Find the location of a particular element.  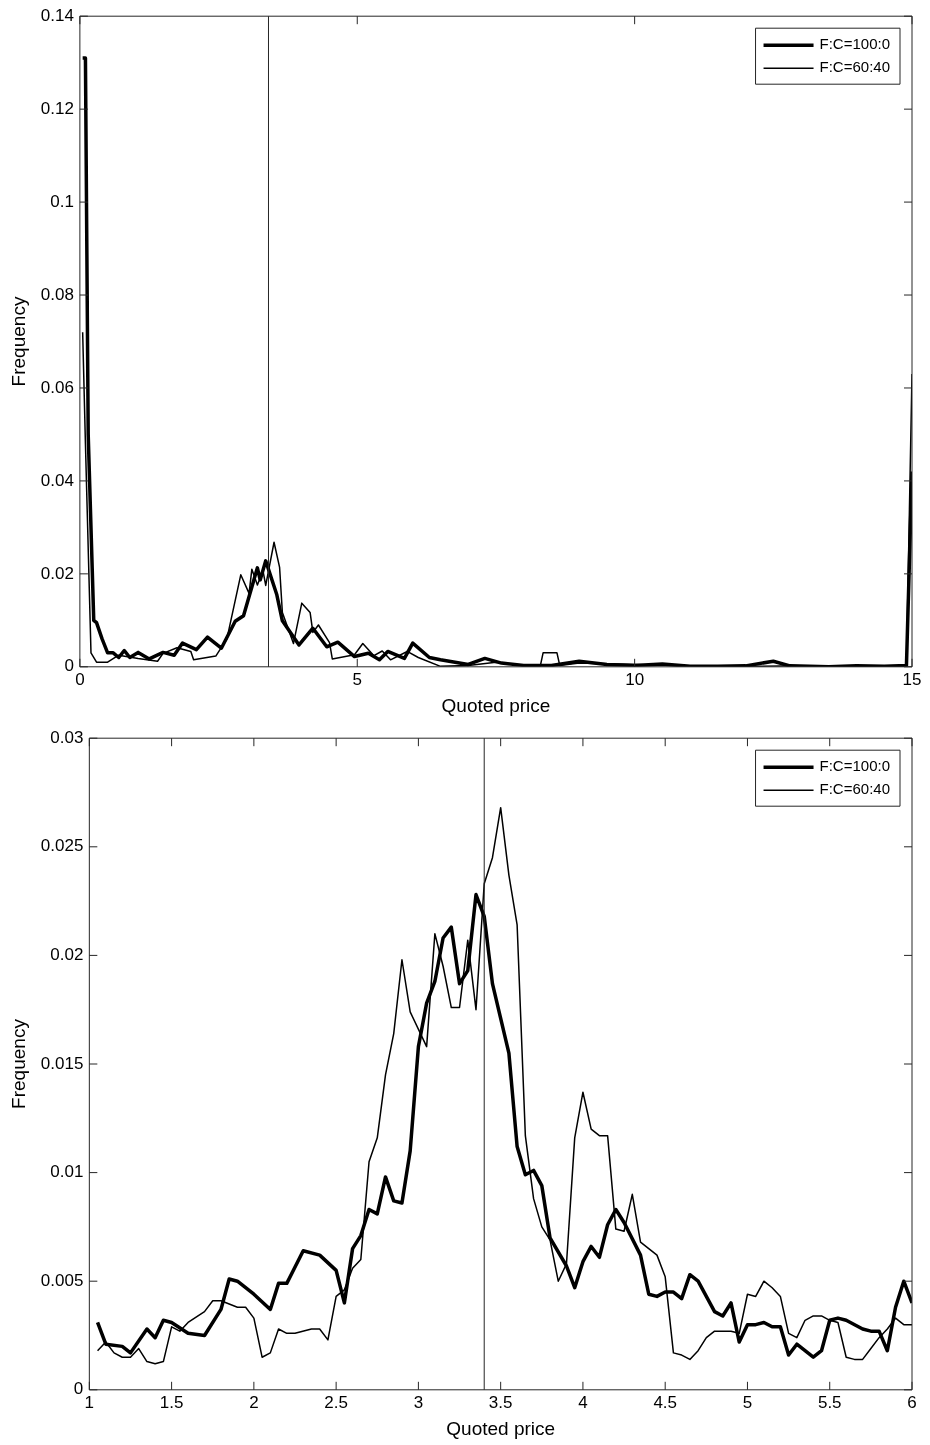

y-tick-label: 0.005 is located at coordinates (62, 1280).